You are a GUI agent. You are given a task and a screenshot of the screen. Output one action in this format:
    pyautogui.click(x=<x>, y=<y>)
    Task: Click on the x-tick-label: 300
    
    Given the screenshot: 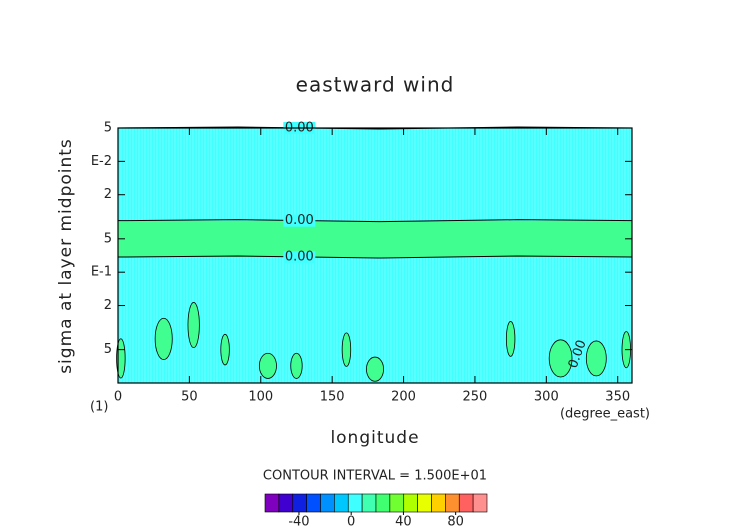 What is the action you would take?
    pyautogui.click(x=546, y=397)
    